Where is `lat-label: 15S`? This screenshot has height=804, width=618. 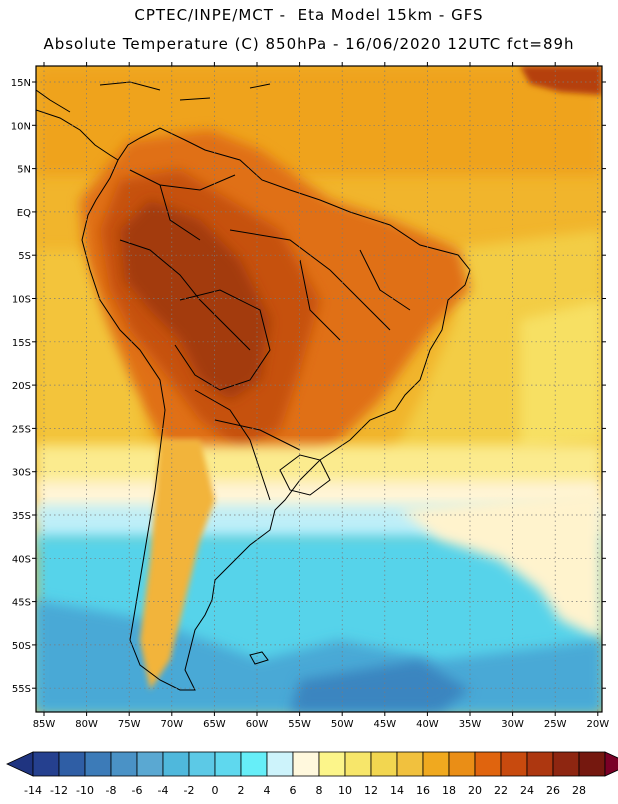 lat-label: 15S is located at coordinates (21, 343).